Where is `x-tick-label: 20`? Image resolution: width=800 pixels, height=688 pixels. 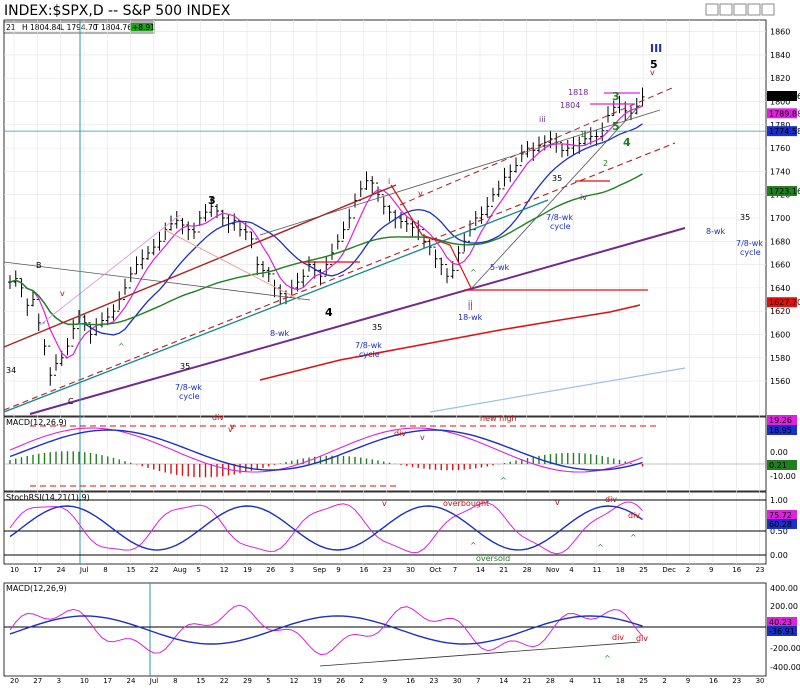 x-tick-label: 20 is located at coordinates (14, 681).